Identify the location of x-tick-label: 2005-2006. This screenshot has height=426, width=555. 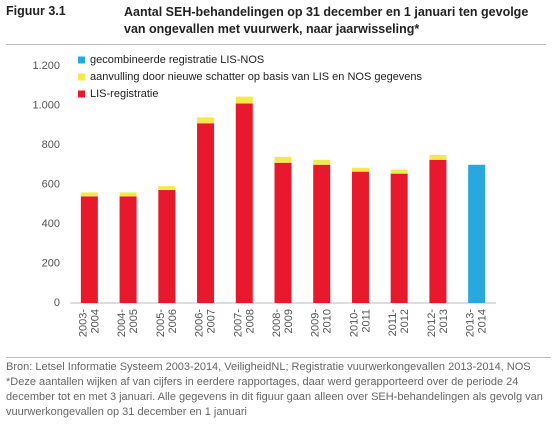
(167, 323).